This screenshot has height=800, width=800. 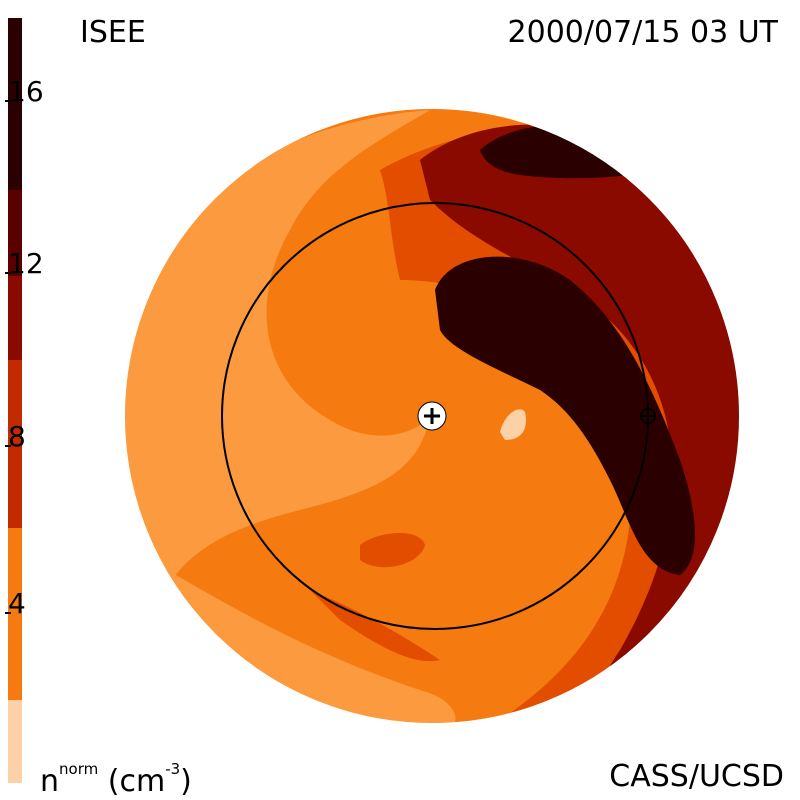 What do you see at coordinates (696, 776) in the screenshot?
I see `credit-label: CASS/UCSD` at bounding box center [696, 776].